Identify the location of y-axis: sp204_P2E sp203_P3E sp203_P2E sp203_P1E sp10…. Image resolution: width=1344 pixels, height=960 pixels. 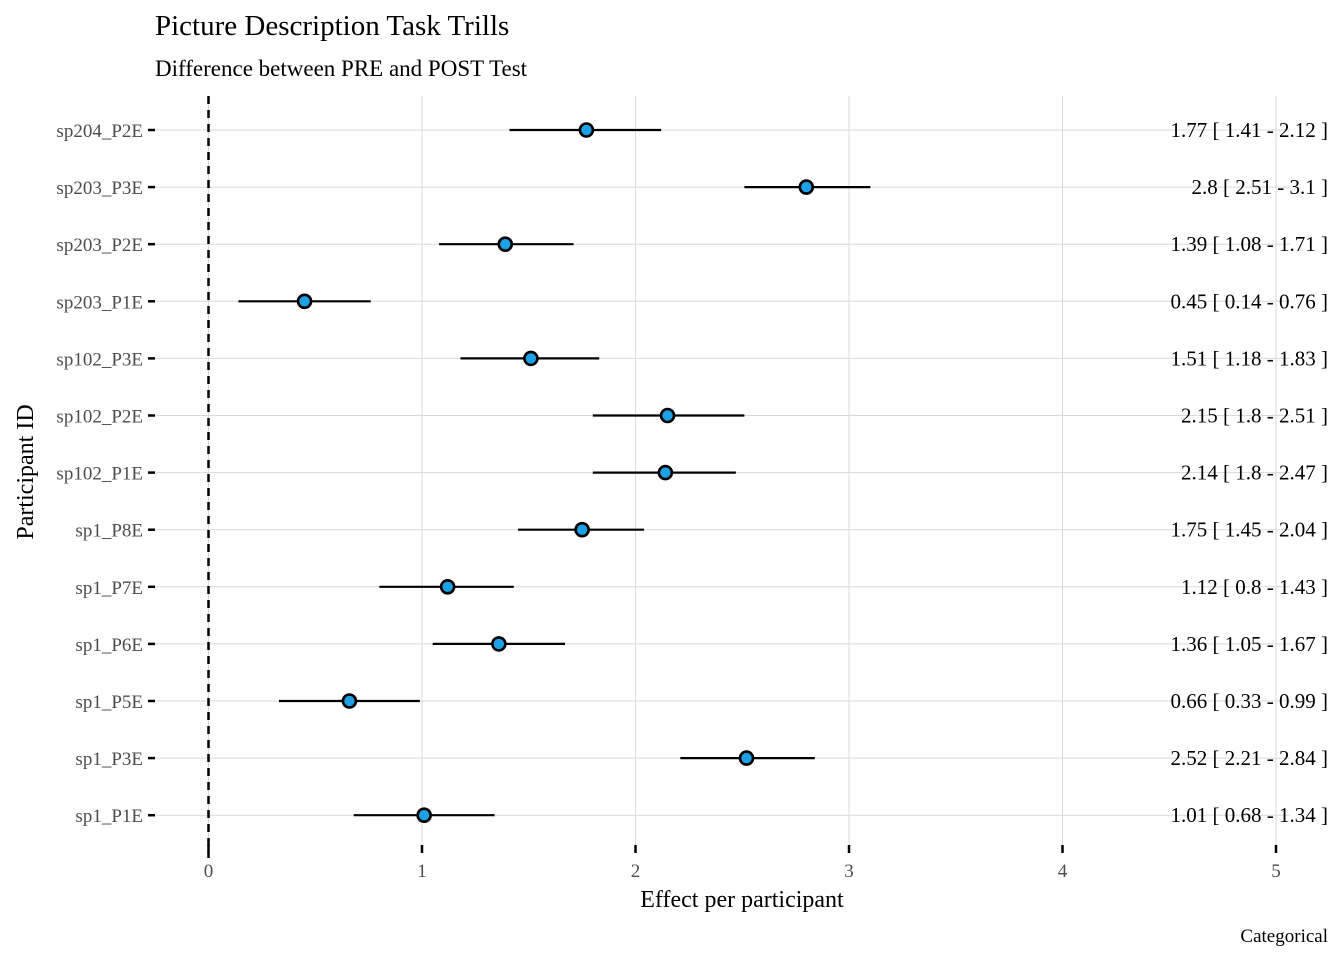
(105, 474).